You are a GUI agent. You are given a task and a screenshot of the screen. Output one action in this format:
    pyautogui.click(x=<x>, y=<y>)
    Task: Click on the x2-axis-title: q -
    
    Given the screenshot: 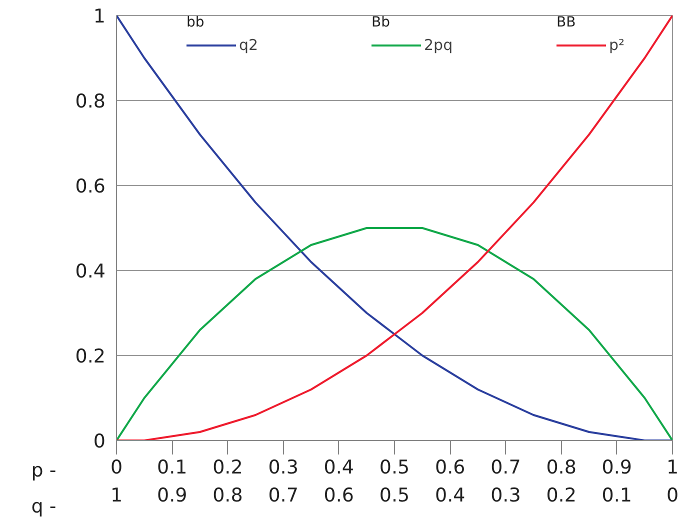 What is the action you would take?
    pyautogui.click(x=43, y=507)
    